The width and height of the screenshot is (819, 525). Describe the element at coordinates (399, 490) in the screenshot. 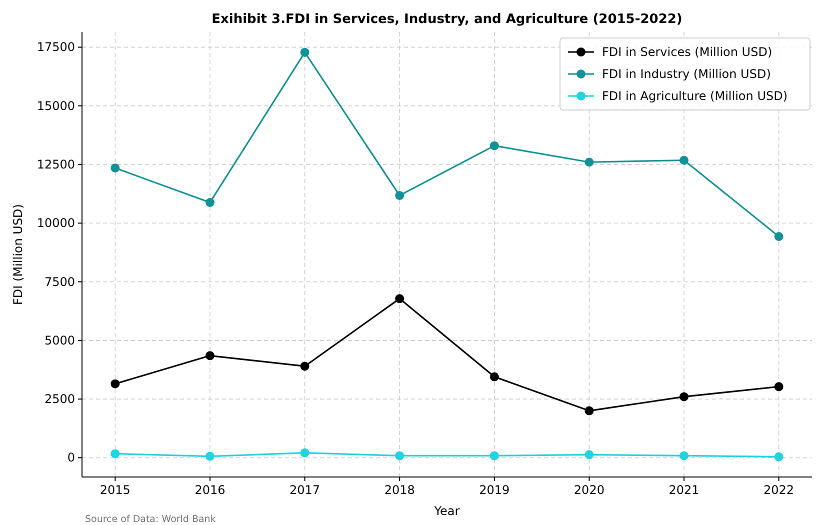

I see `x-tick-label: 2018` at that location.